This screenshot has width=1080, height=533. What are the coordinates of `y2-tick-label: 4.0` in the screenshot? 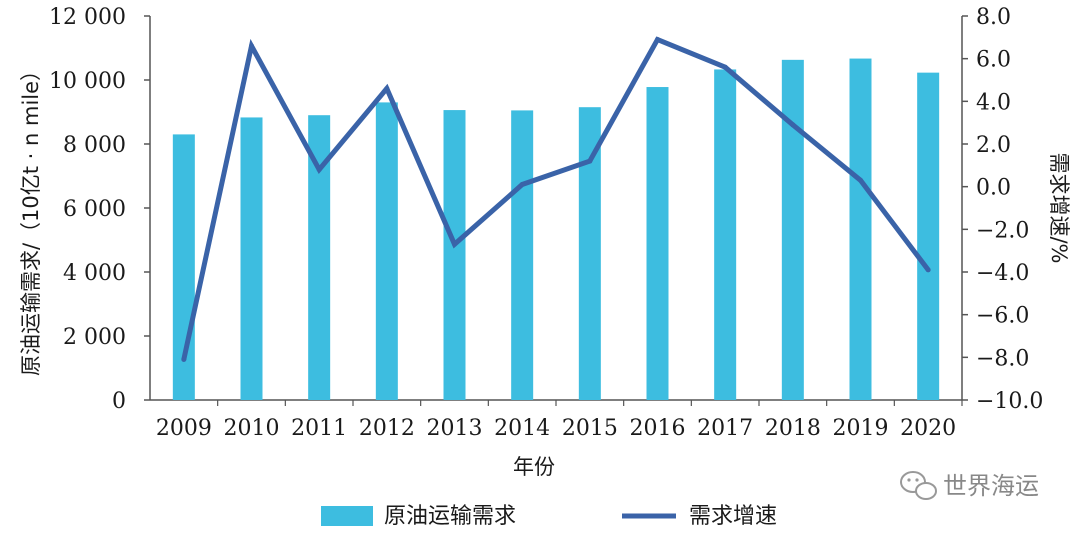 It's located at (993, 102).